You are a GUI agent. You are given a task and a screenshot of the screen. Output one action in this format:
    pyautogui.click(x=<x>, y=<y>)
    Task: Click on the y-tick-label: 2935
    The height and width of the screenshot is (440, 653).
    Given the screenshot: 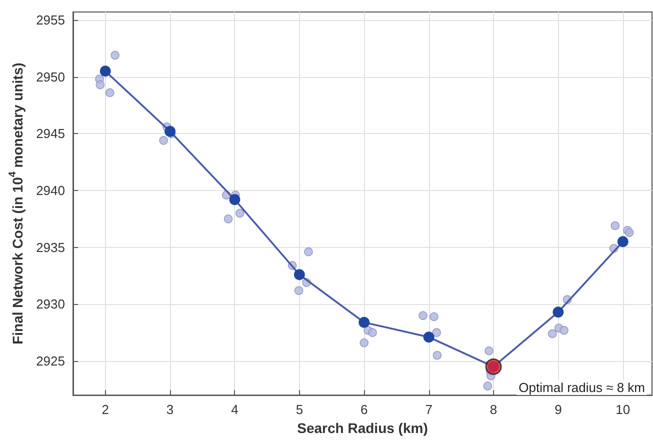 What is the action you would take?
    pyautogui.click(x=50, y=247)
    